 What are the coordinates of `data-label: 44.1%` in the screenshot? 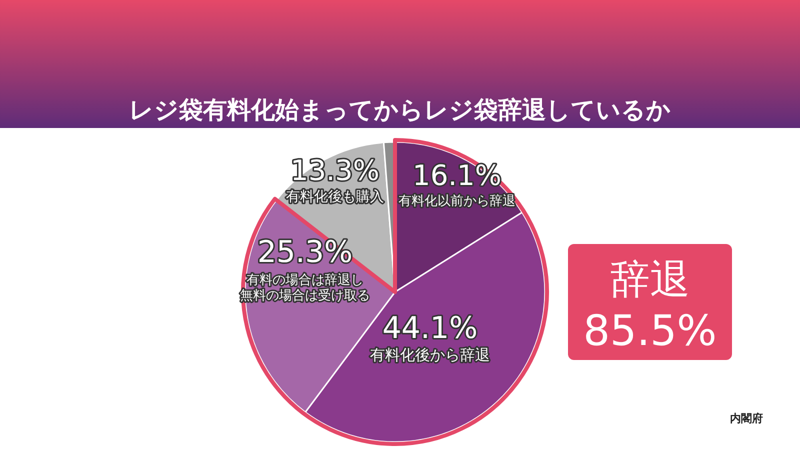 It's located at (430, 328).